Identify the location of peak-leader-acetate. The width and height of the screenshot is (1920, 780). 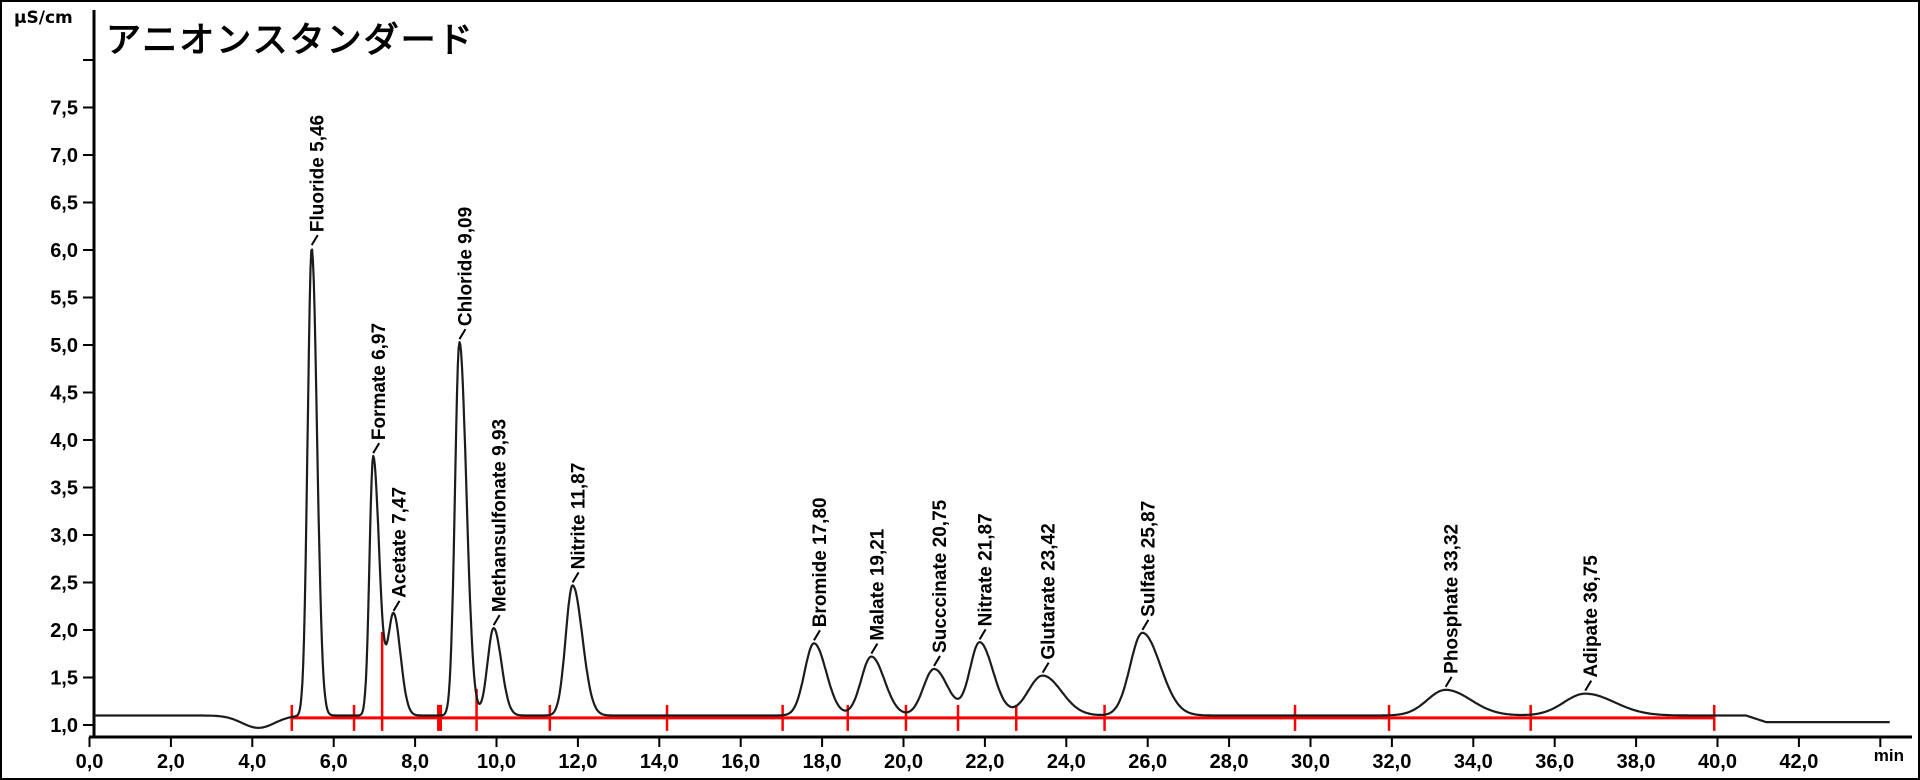
(396, 606).